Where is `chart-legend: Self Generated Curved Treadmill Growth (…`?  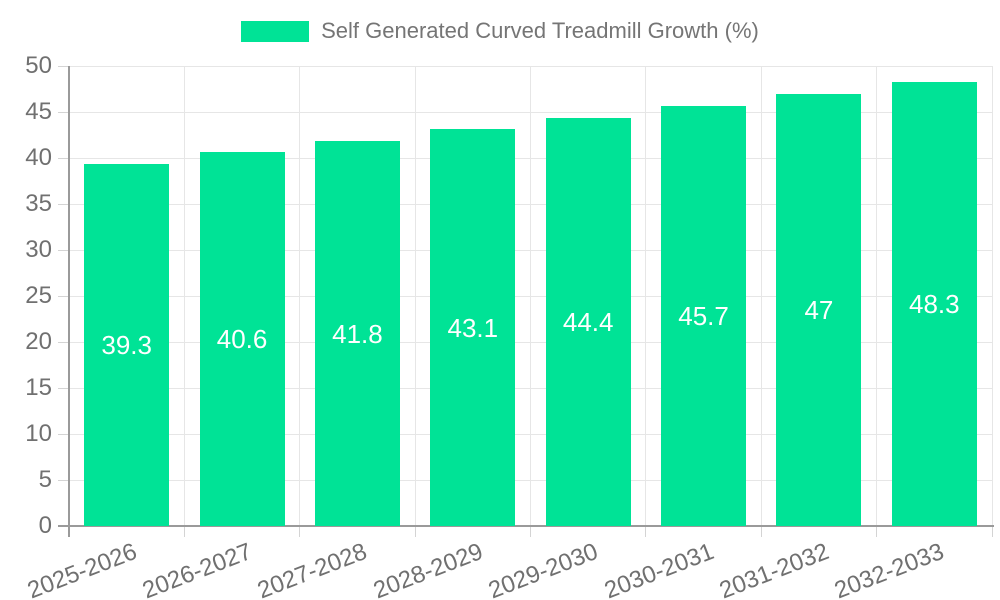 chart-legend: Self Generated Curved Treadmill Growth (… is located at coordinates (500, 31).